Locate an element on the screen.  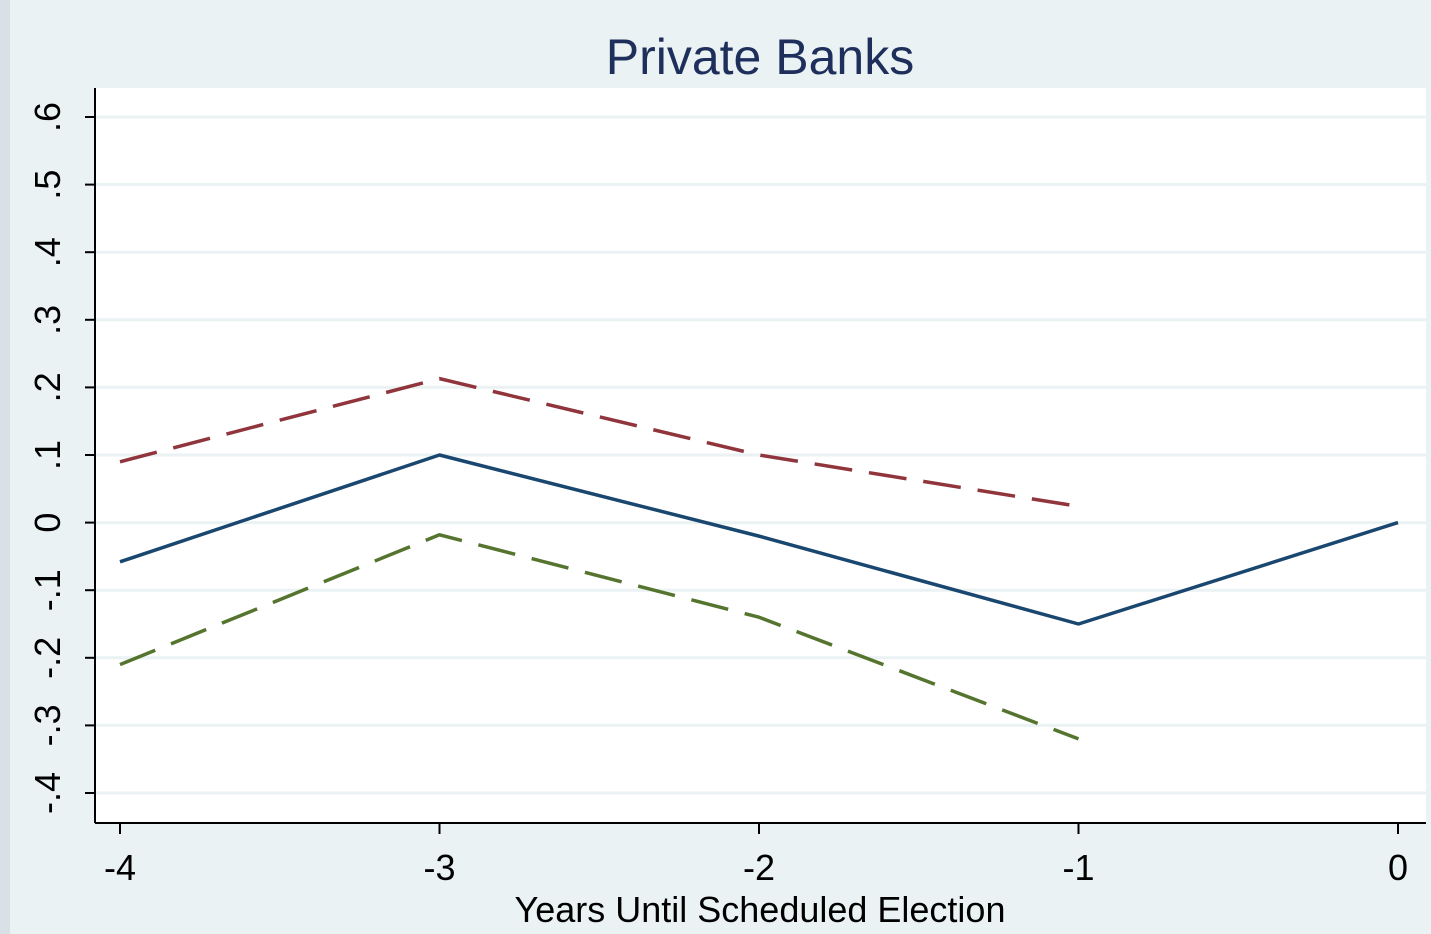
y-tick-label: .1 is located at coordinates (47, 455).